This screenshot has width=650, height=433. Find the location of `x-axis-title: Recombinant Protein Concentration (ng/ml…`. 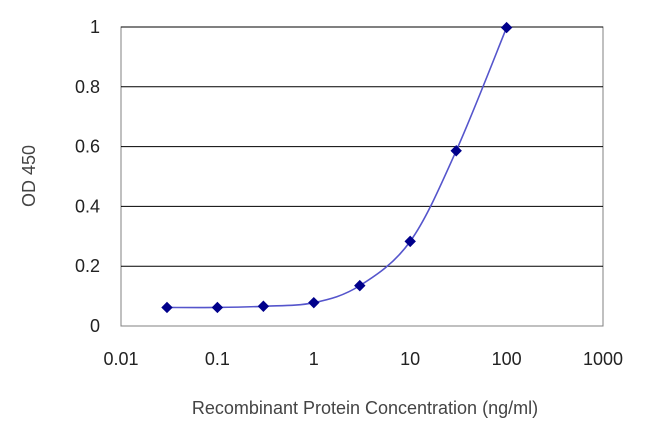

x-axis-title: Recombinant Protein Concentration (ng/ml… is located at coordinates (365, 408).